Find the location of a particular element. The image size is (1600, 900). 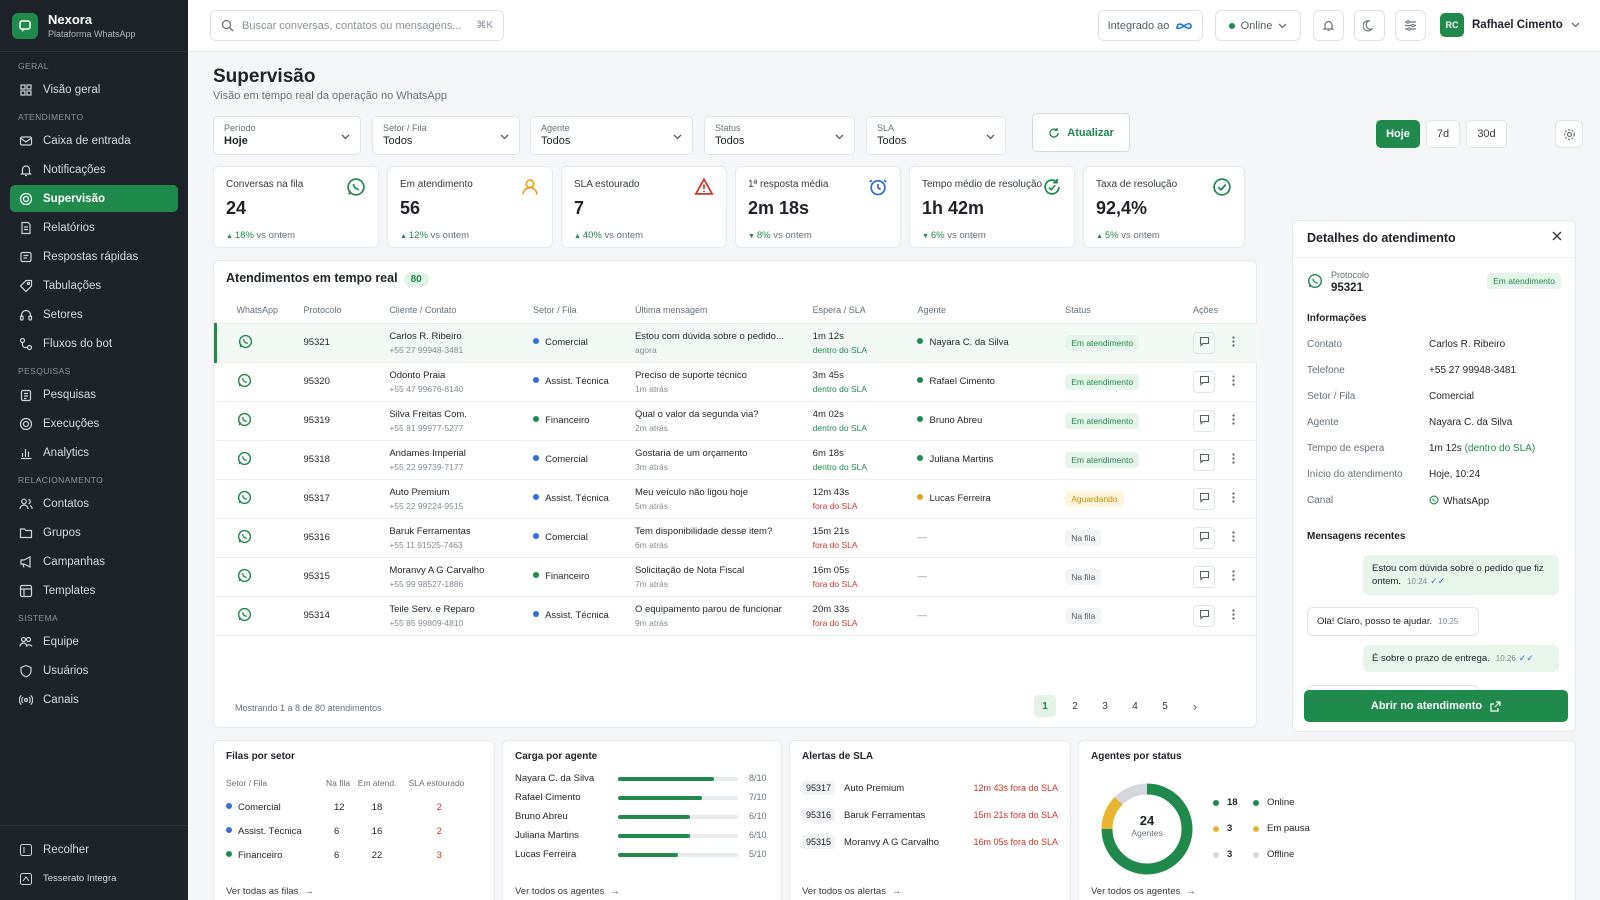

queues-link: Ver todas as filas → is located at coordinates (270, 891).